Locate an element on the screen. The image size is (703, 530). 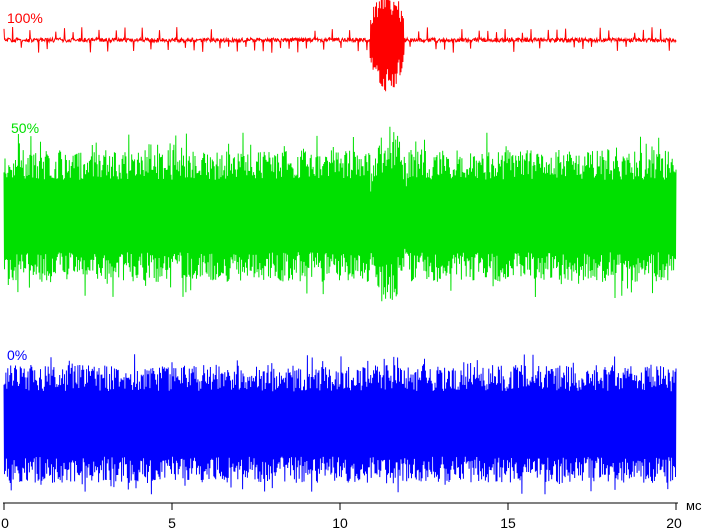
x-axis-ticks: 0 5 10 15 20 is located at coordinates (341, 516).